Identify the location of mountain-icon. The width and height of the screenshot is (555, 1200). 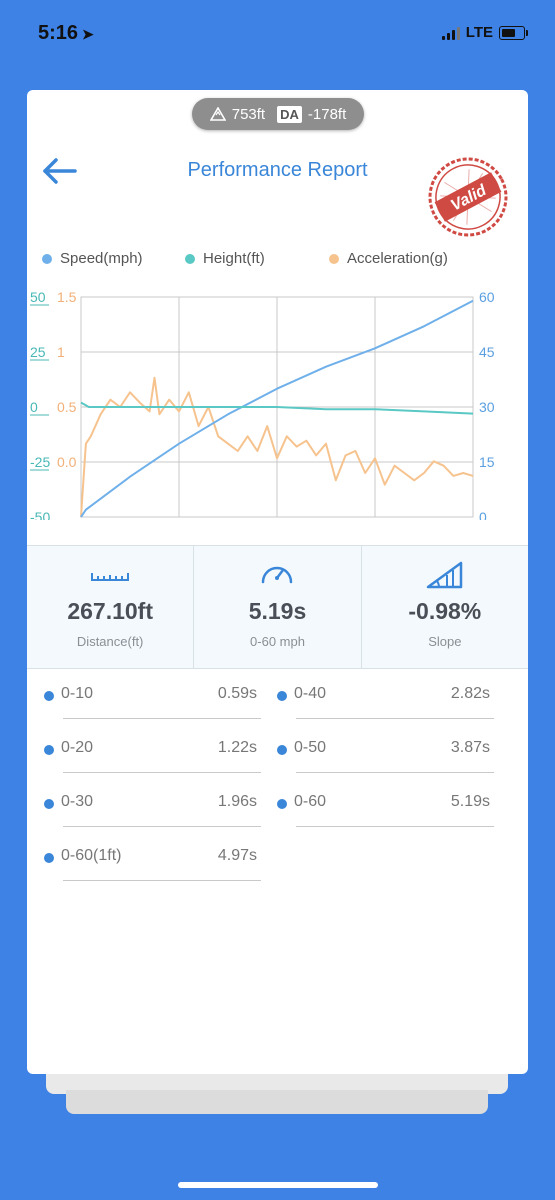
(217, 114).